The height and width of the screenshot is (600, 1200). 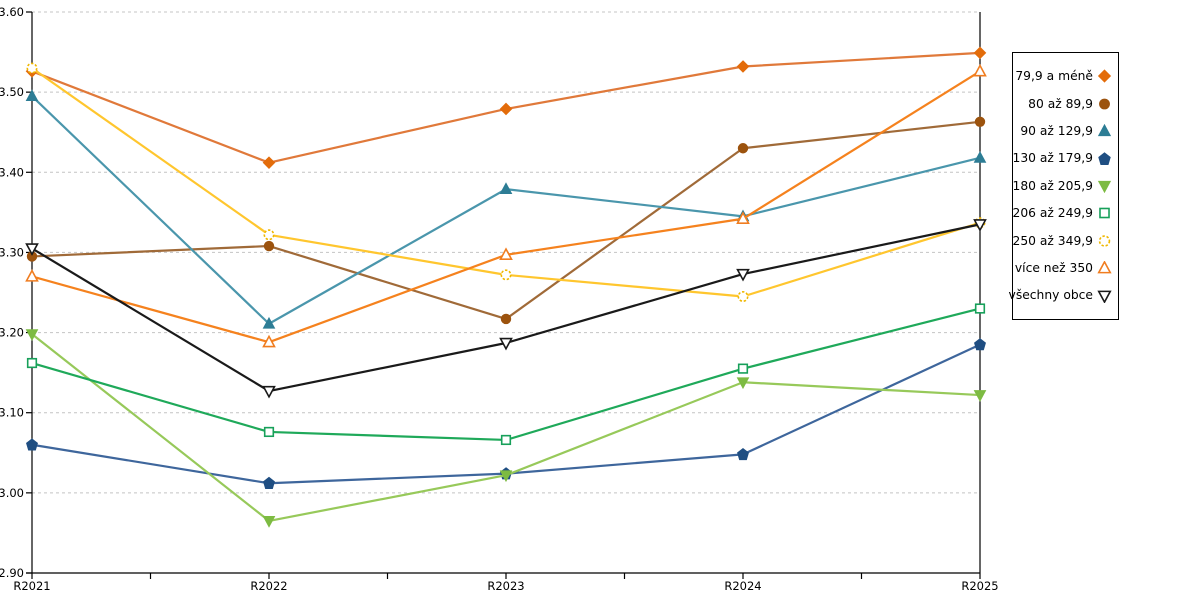 I want to click on legend-item: všechny obce, so click(x=1060, y=296).